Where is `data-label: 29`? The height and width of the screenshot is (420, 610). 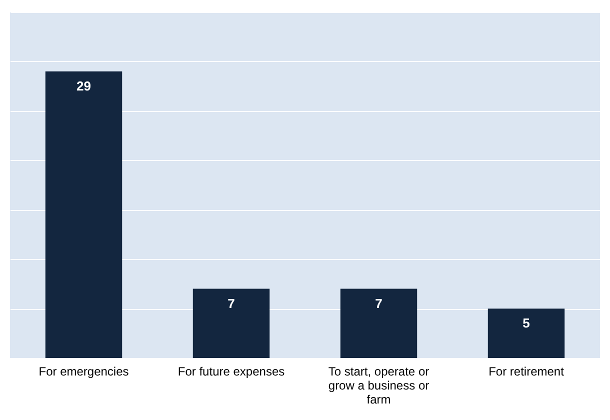
data-label: 29 is located at coordinates (83, 86).